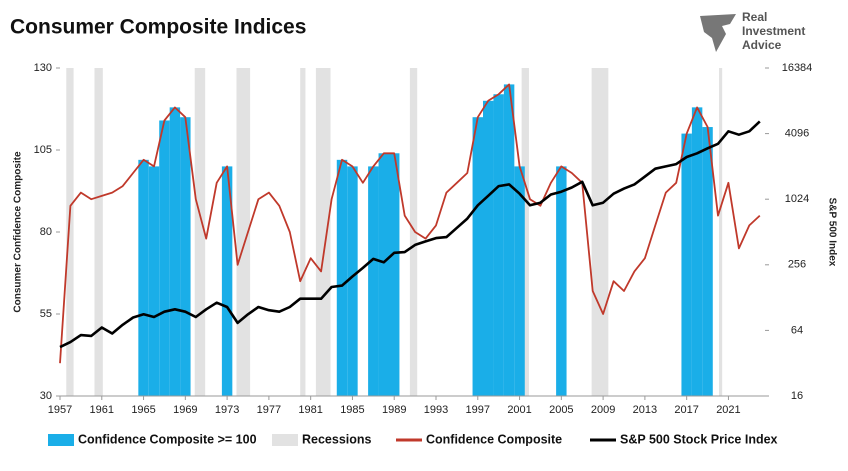 Image resolution: width=848 pixels, height=471 pixels. Describe the element at coordinates (185, 410) in the screenshot. I see `x-tick-label: 1969` at that location.